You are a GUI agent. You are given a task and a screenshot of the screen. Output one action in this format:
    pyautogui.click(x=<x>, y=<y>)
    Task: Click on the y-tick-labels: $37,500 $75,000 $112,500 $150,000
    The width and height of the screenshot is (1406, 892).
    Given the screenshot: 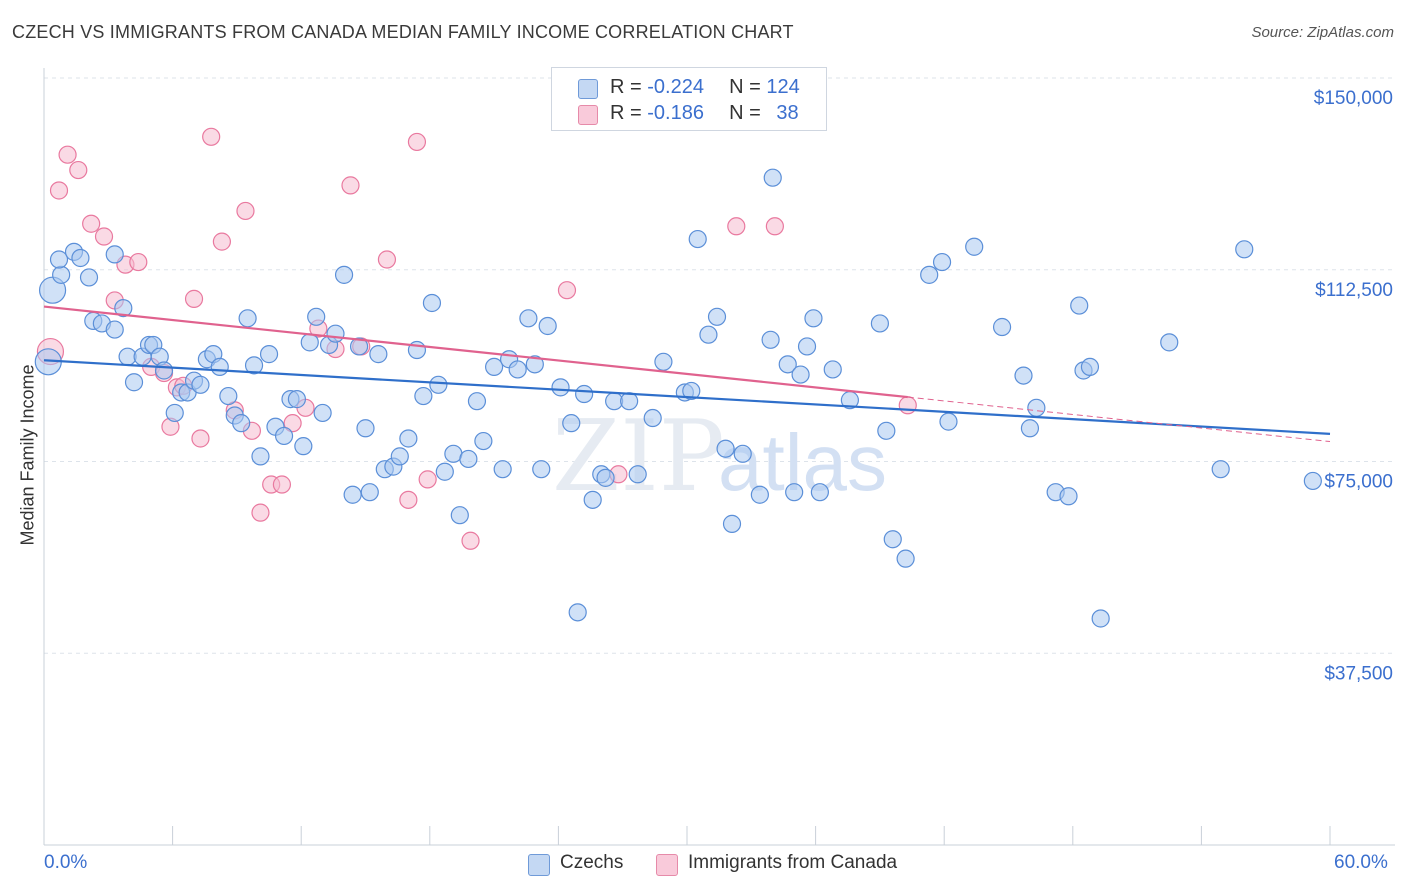 What is the action you would take?
    pyautogui.click(x=1353, y=386)
    